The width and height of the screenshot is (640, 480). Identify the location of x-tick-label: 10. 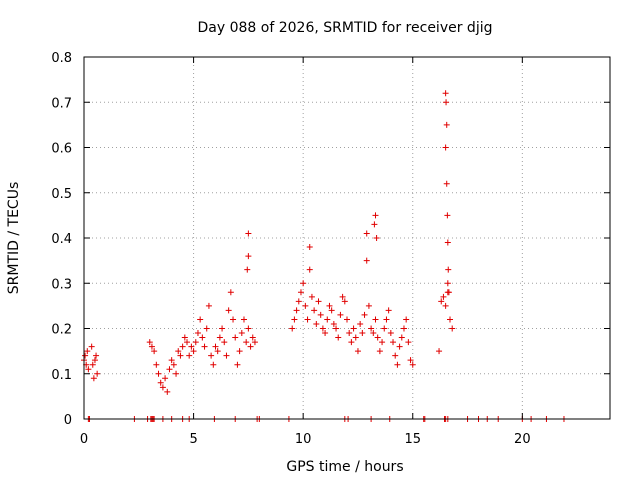
(303, 439).